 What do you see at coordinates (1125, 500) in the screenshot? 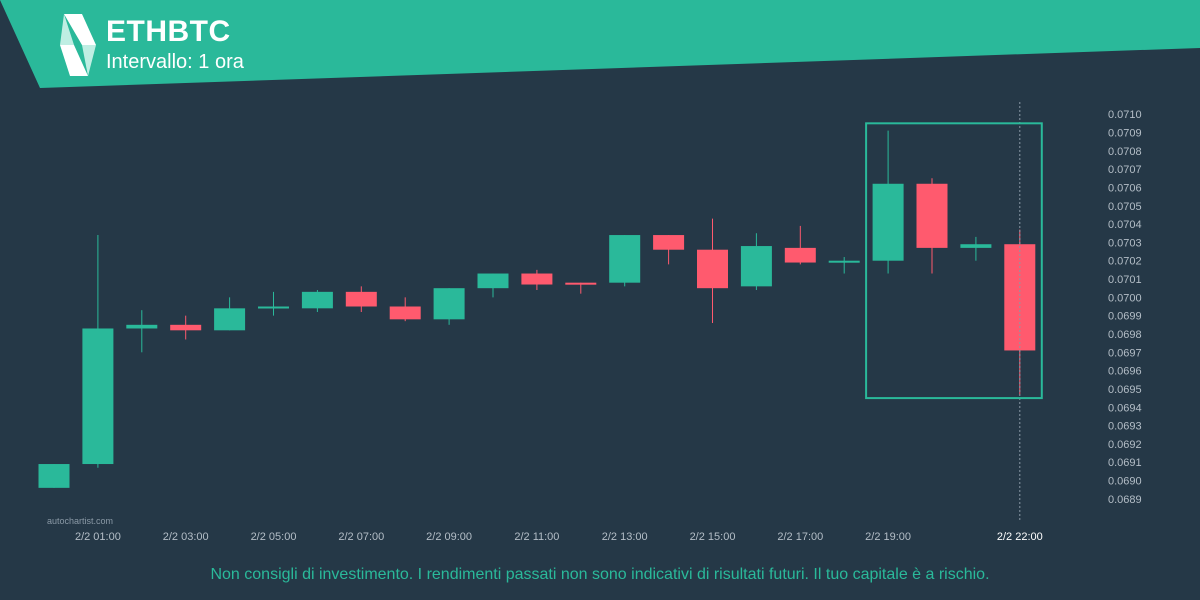
I see `y-tick-label: 0.0689` at bounding box center [1125, 500].